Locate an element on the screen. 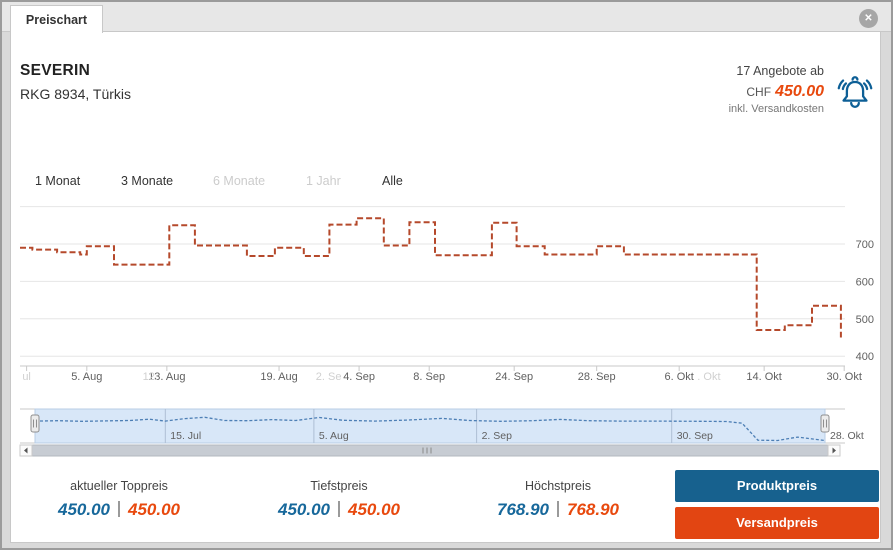 Image resolution: width=893 pixels, height=550 pixels. stat-product-value: 768.90 is located at coordinates (523, 509).